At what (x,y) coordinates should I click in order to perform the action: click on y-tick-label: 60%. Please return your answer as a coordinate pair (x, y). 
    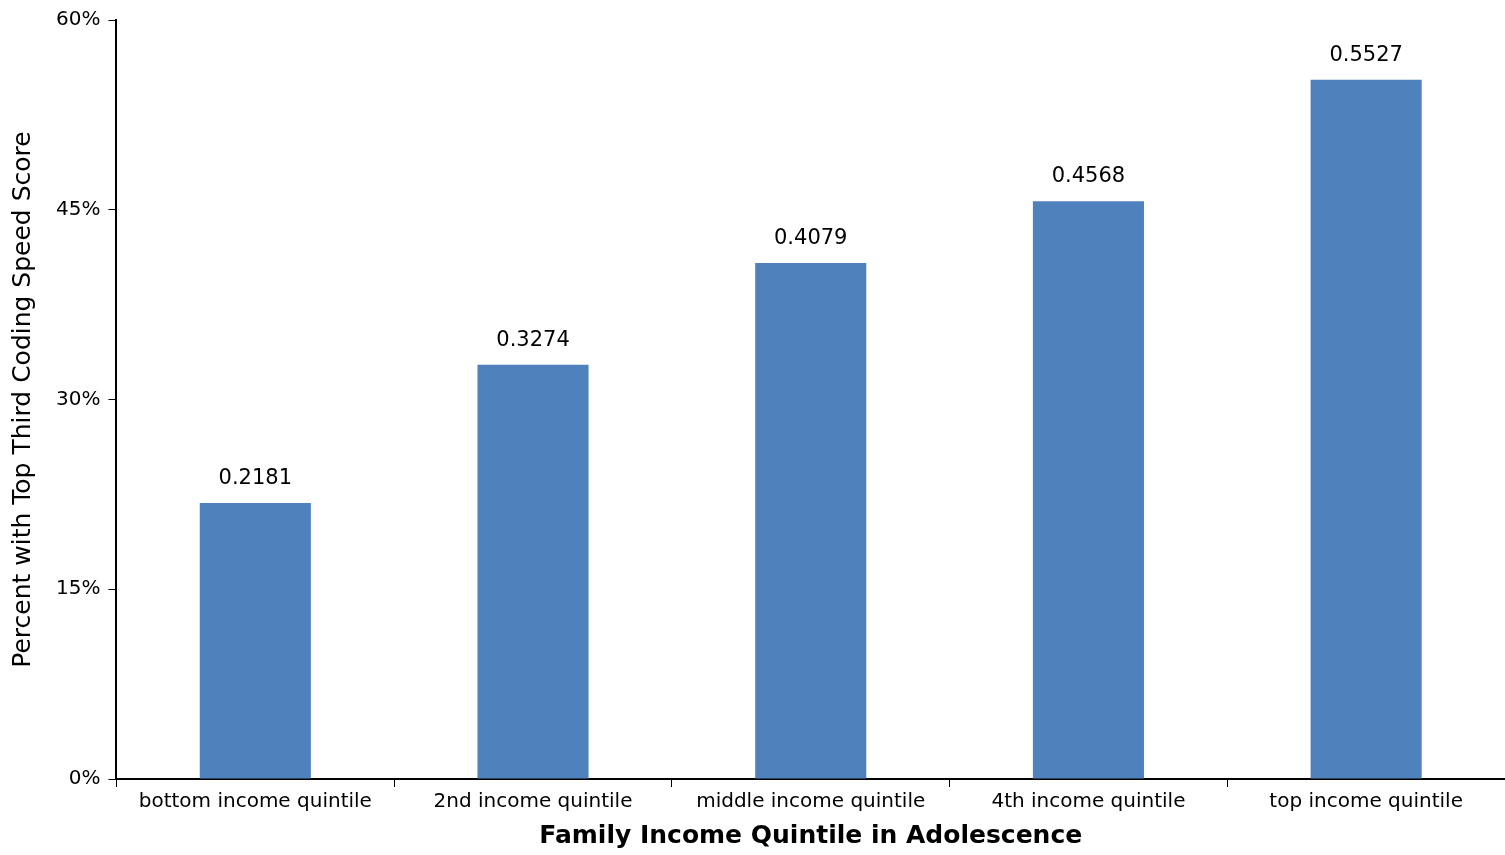
    Looking at the image, I should click on (78, 18).